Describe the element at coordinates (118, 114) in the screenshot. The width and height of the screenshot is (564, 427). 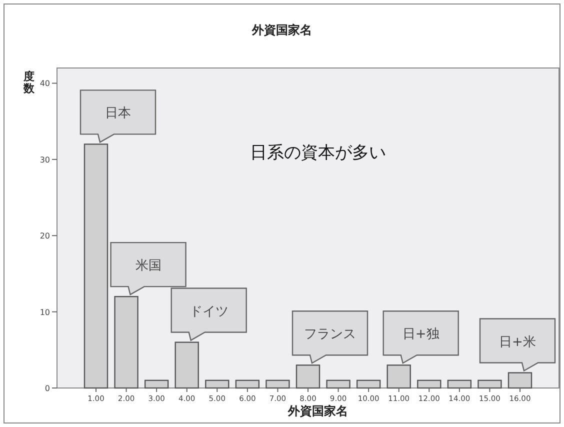
I see `annotation: 日本` at that location.